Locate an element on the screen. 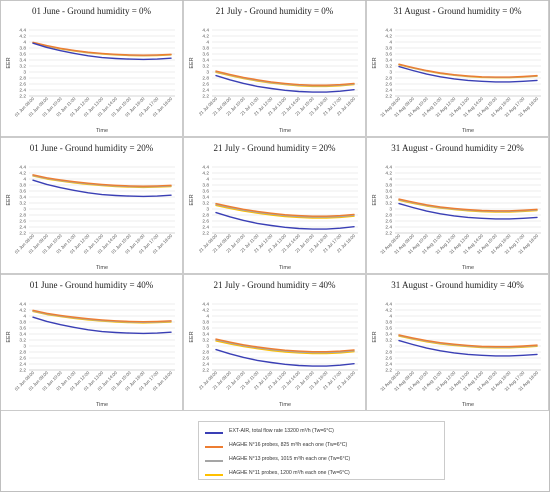 This screenshot has width=550, height=492. legend-box is located at coordinates (321, 450).